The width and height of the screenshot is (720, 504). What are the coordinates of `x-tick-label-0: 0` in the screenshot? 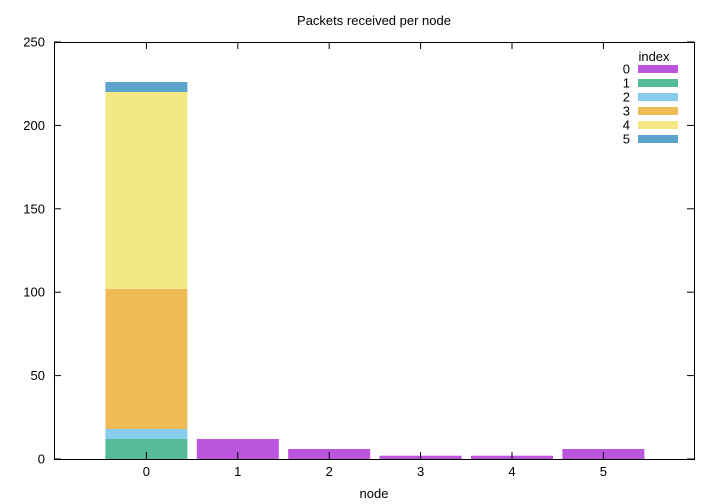 It's located at (146, 471).